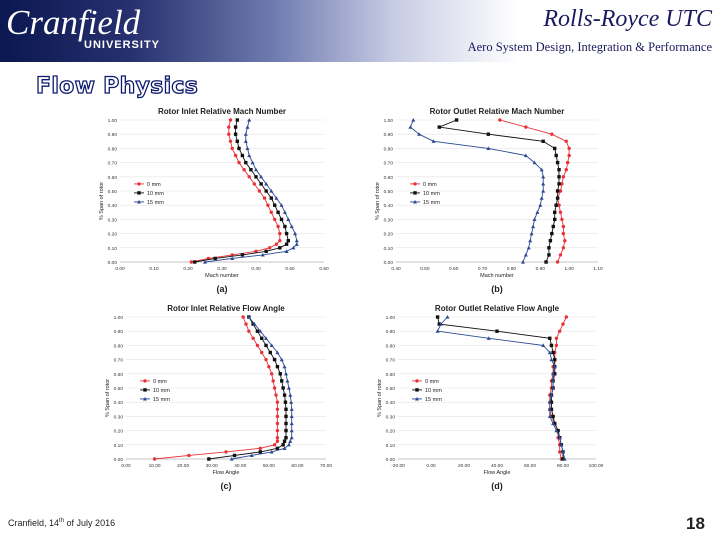  I want to click on x-tick-label: 0.40, so click(256, 269).